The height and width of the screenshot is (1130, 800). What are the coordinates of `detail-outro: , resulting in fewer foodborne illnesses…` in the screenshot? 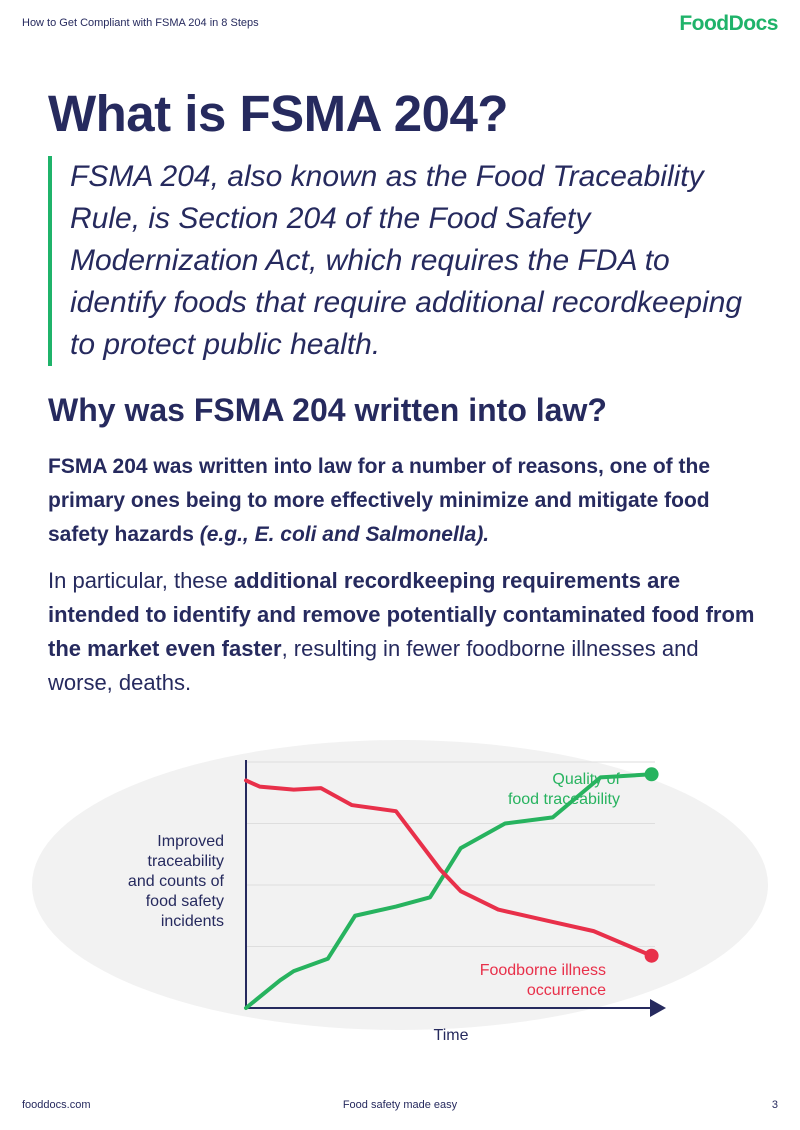 It's located at (373, 665).